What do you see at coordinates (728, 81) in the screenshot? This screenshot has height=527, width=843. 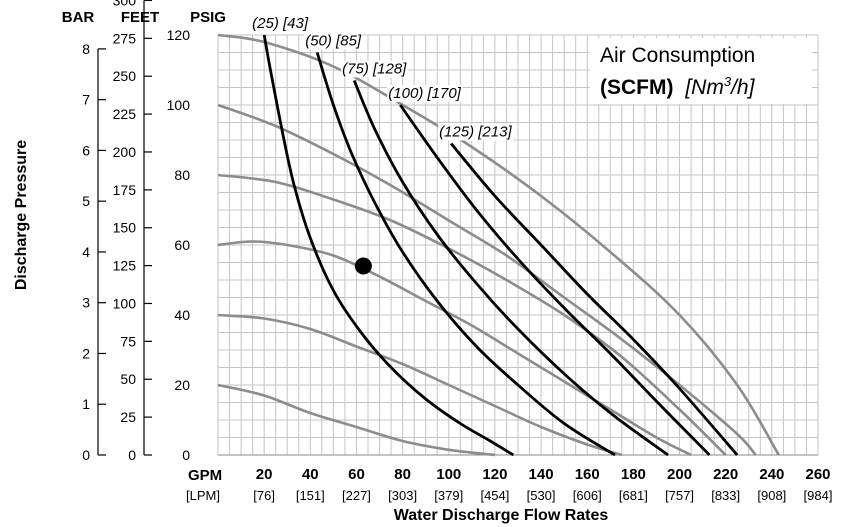 I see `legend-units-sup: 3` at bounding box center [728, 81].